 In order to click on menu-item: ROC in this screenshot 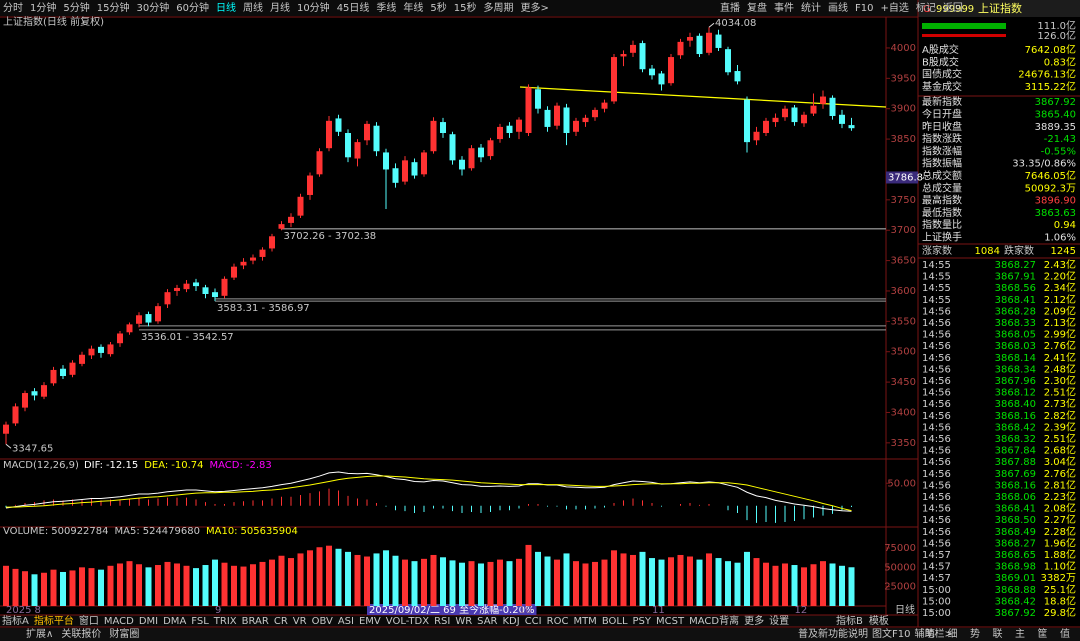, I will do `click(558, 621)`.